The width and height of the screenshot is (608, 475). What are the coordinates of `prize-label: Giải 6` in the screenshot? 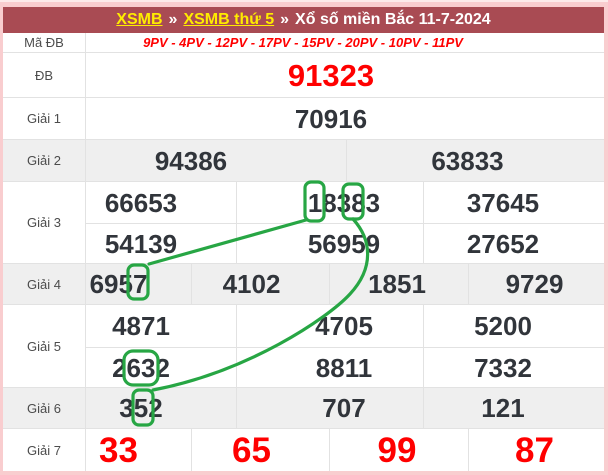 It's located at (44, 408).